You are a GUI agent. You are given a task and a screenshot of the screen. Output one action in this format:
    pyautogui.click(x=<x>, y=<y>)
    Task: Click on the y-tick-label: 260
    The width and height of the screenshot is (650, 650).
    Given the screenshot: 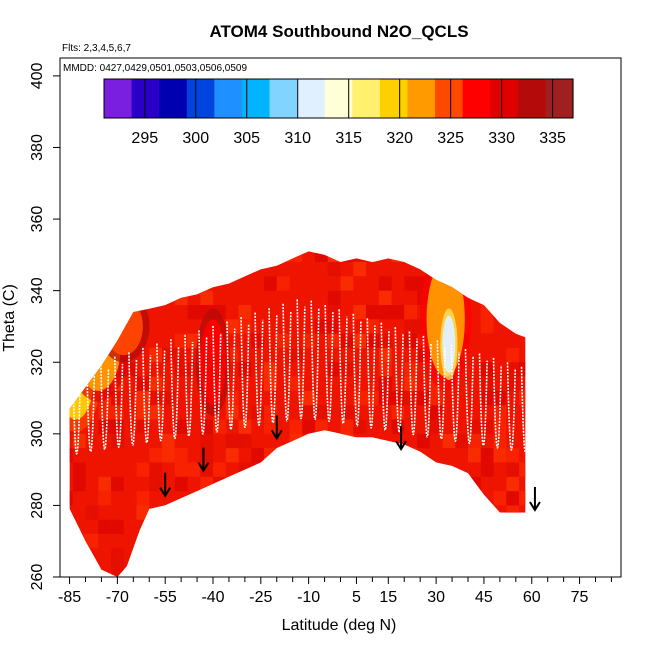 What is the action you would take?
    pyautogui.click(x=37, y=577)
    